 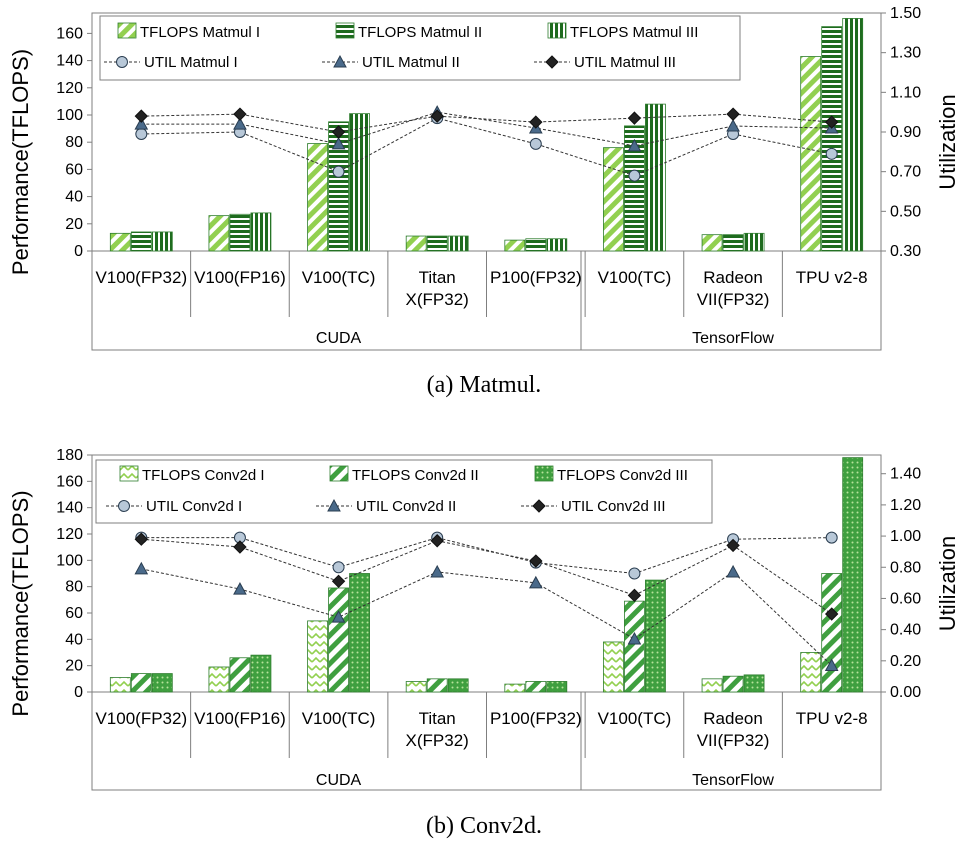 What do you see at coordinates (622, 475) in the screenshot?
I see `legend-label: TFLOPS Conv2d III` at bounding box center [622, 475].